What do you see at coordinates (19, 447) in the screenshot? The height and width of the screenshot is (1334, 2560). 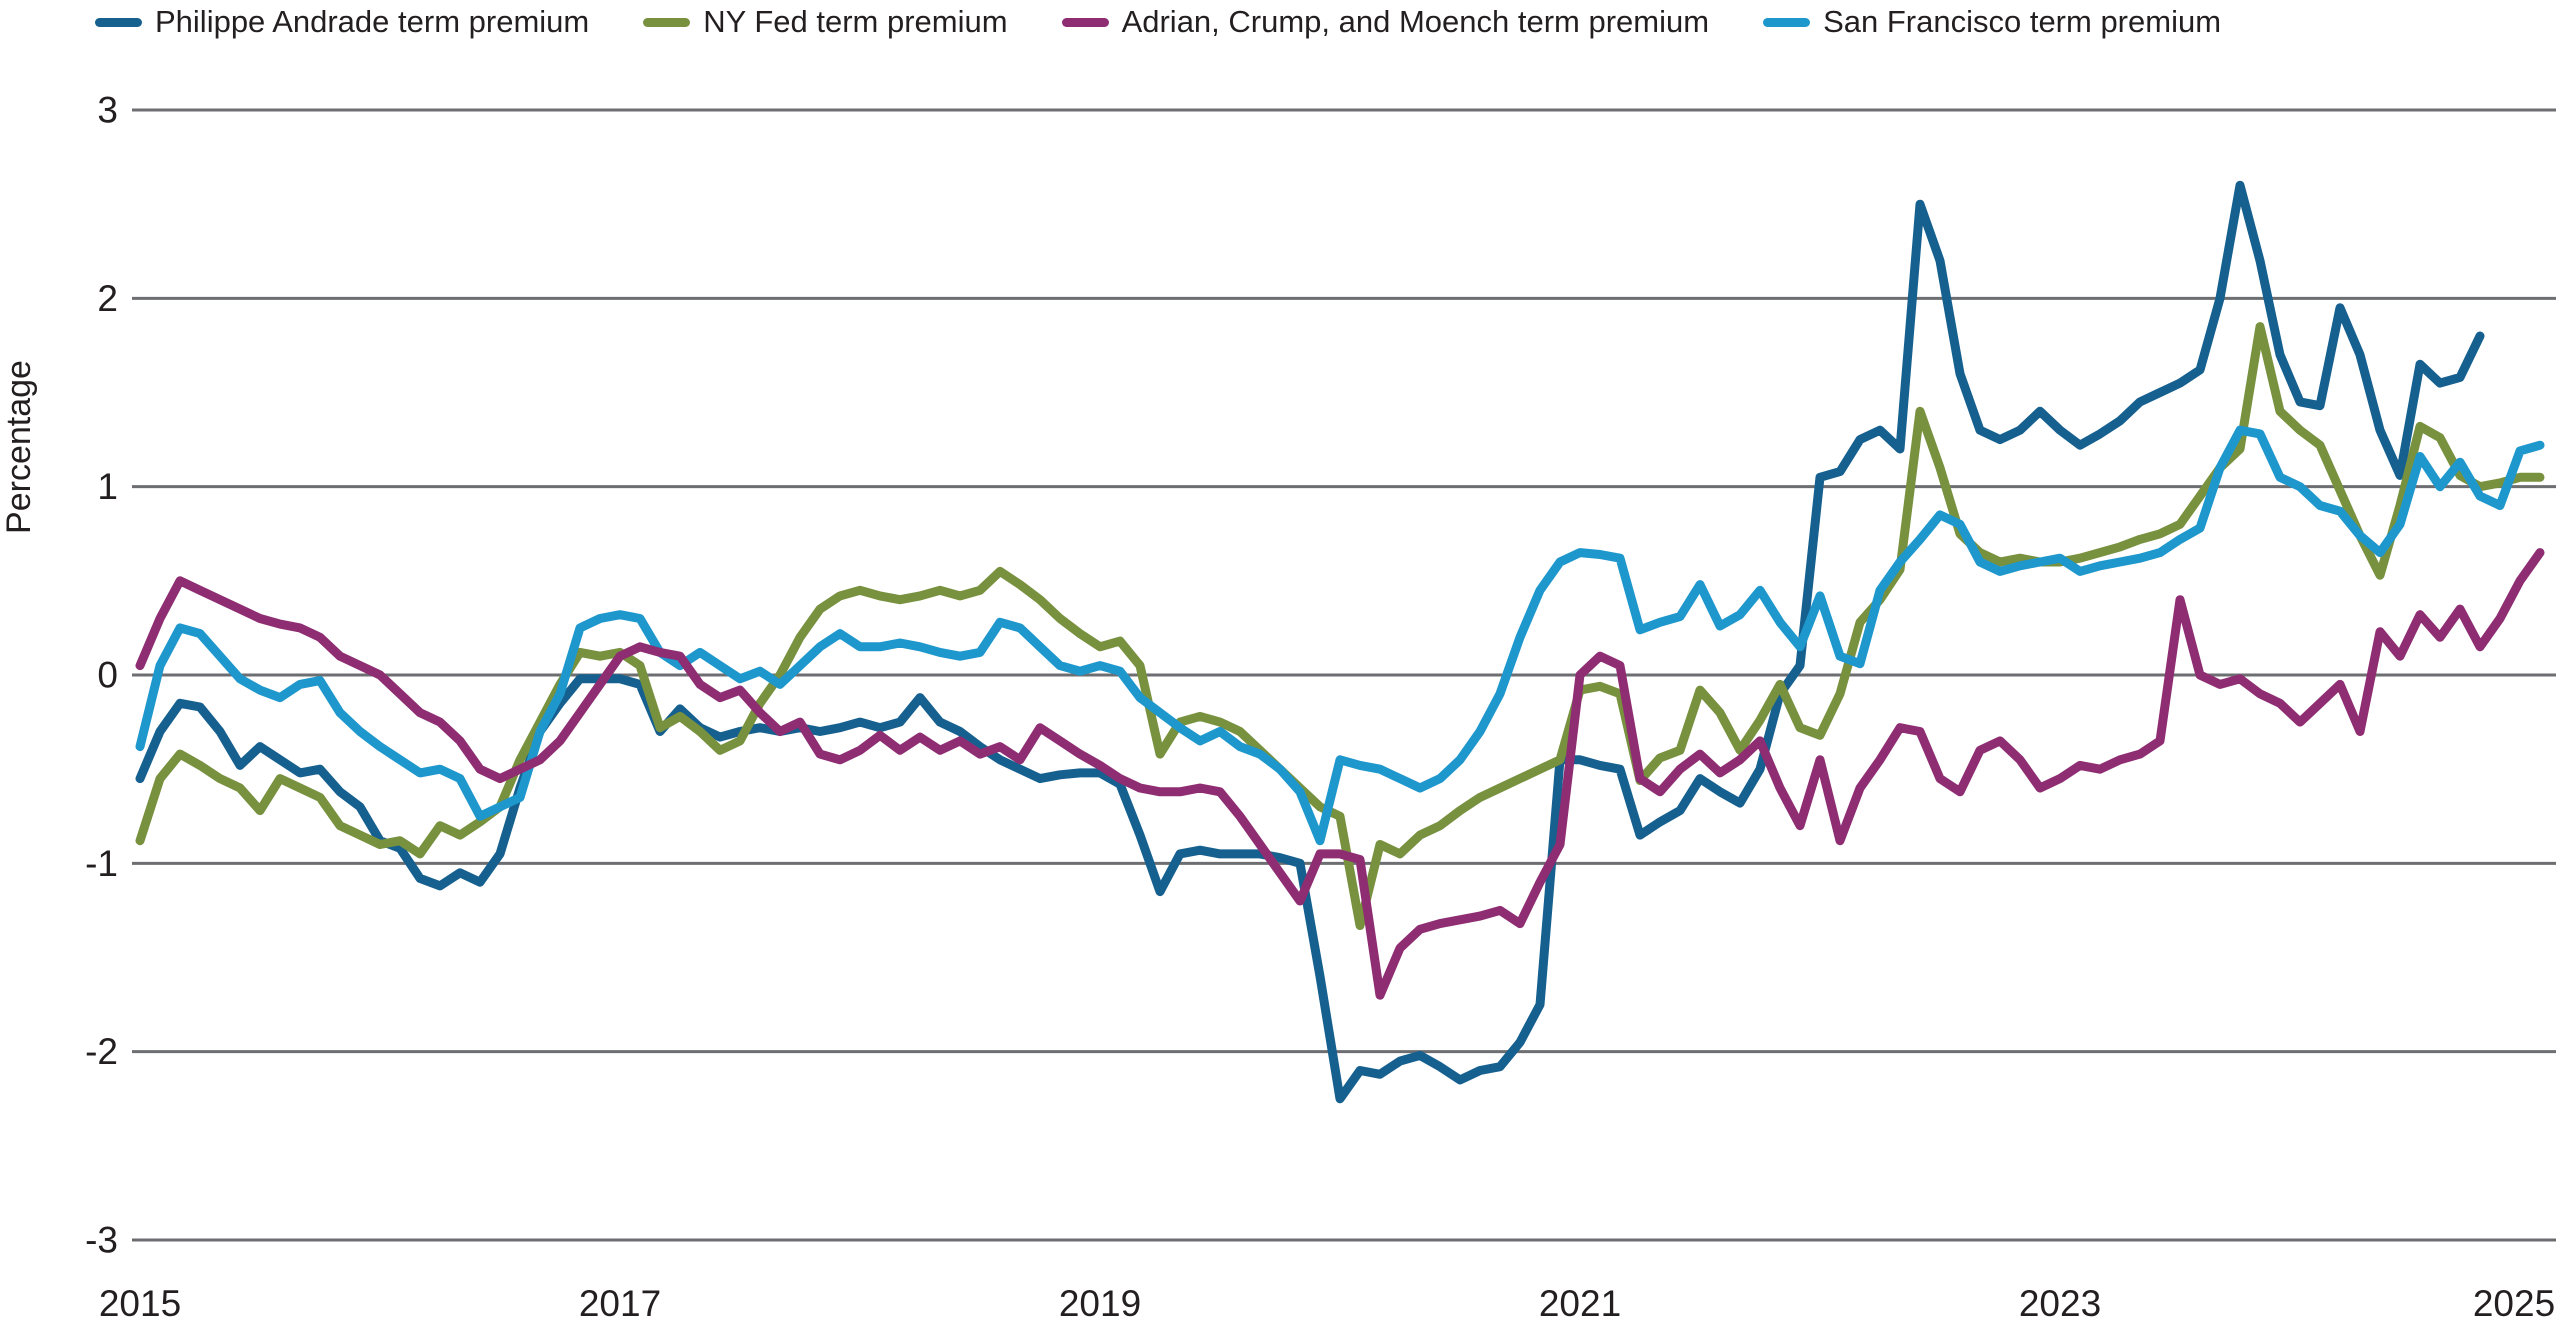 I see `y-axis-label: Percentage` at bounding box center [19, 447].